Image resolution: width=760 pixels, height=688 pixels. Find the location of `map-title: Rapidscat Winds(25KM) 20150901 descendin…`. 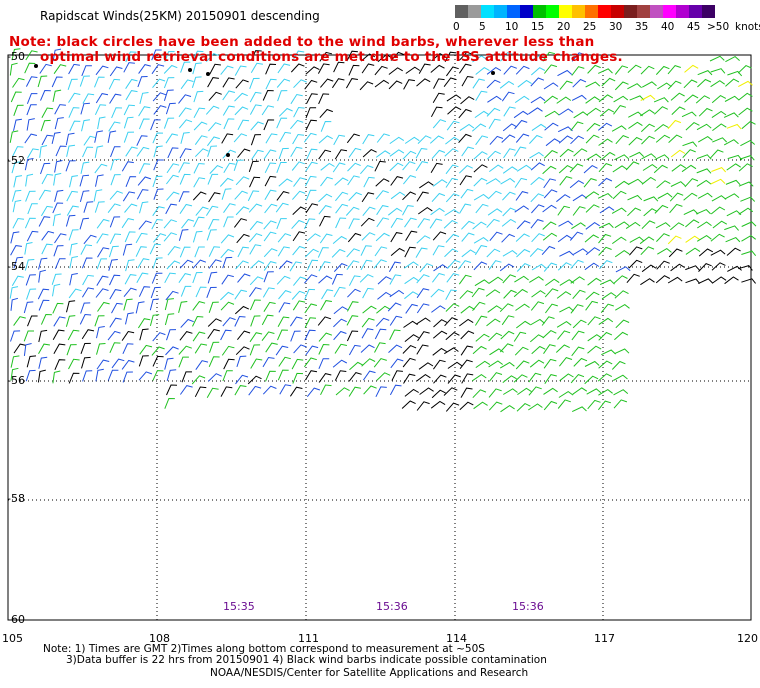

map-title: Rapidscat Winds(25KM) 20150901 descendin… is located at coordinates (180, 16).